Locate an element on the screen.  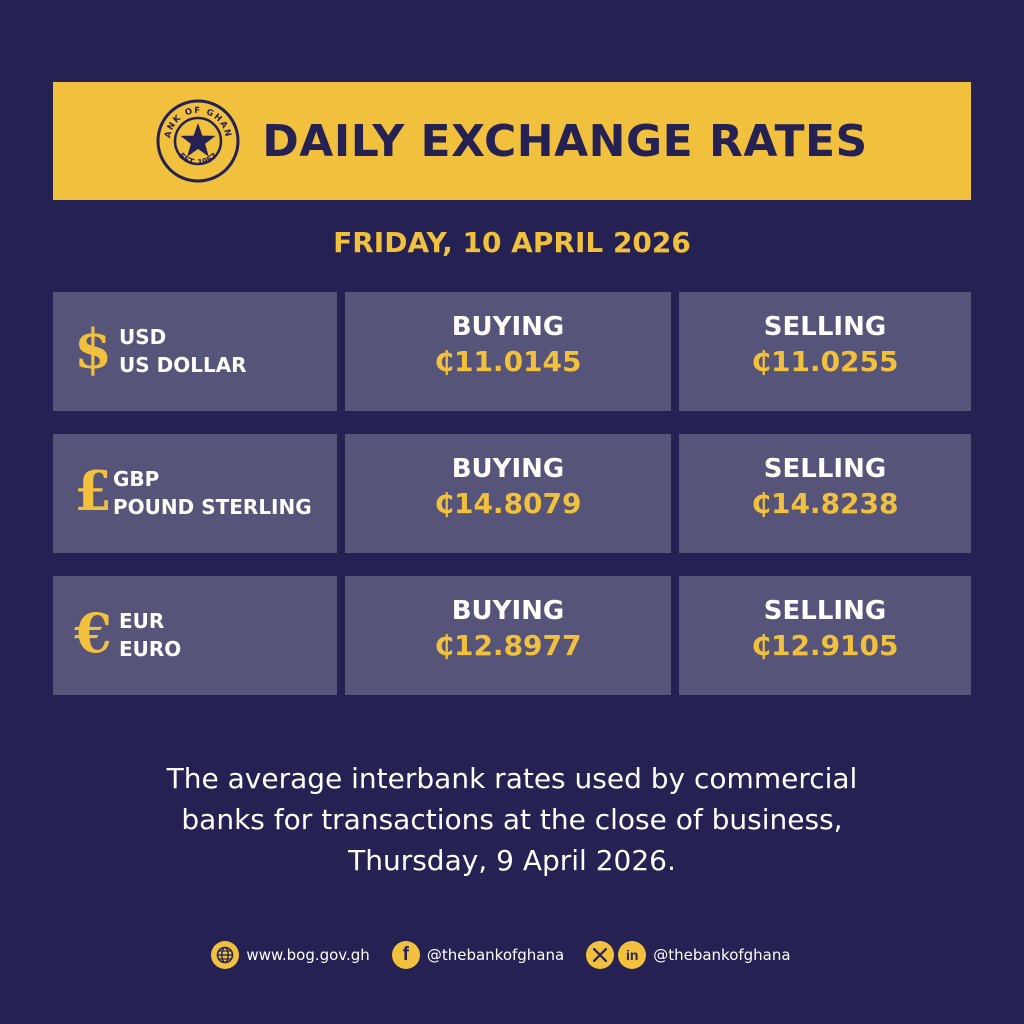
euro-icon: € is located at coordinates (93, 633).